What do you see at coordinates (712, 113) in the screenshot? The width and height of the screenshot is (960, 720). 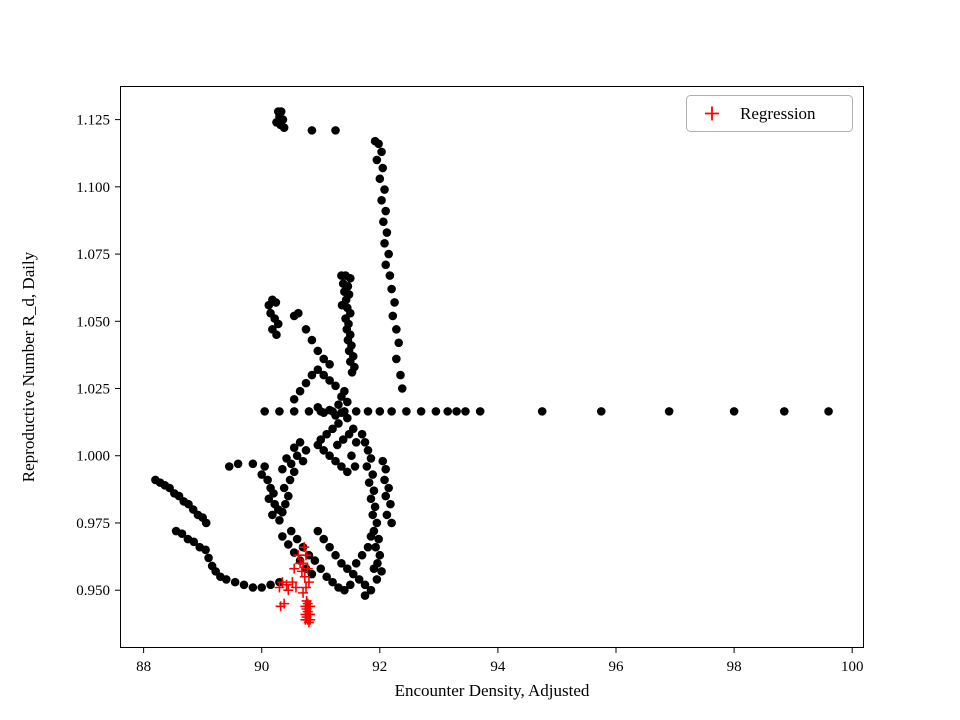 I see `legend-plus-marker-icon` at bounding box center [712, 113].